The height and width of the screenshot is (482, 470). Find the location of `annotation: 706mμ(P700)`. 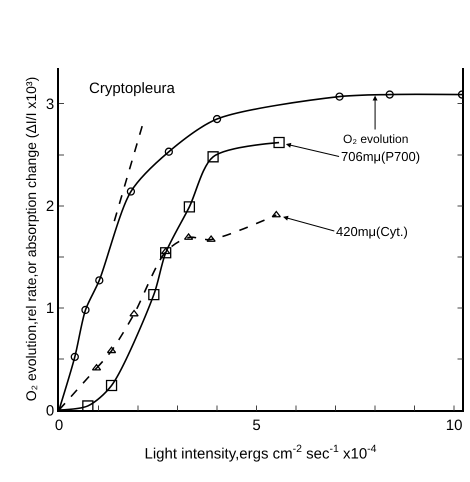

annotation: 706mμ(P700) is located at coordinates (380, 156).